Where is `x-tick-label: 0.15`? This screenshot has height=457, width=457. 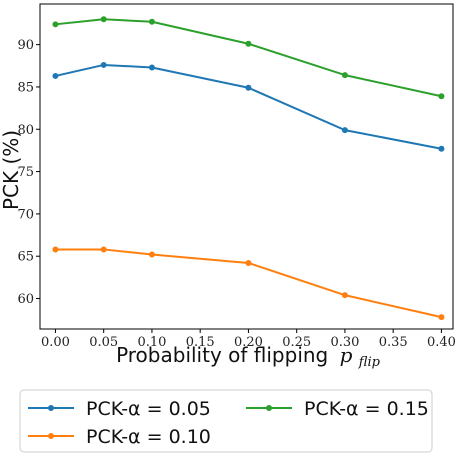 x-tick-label: 0.15 is located at coordinates (200, 342).